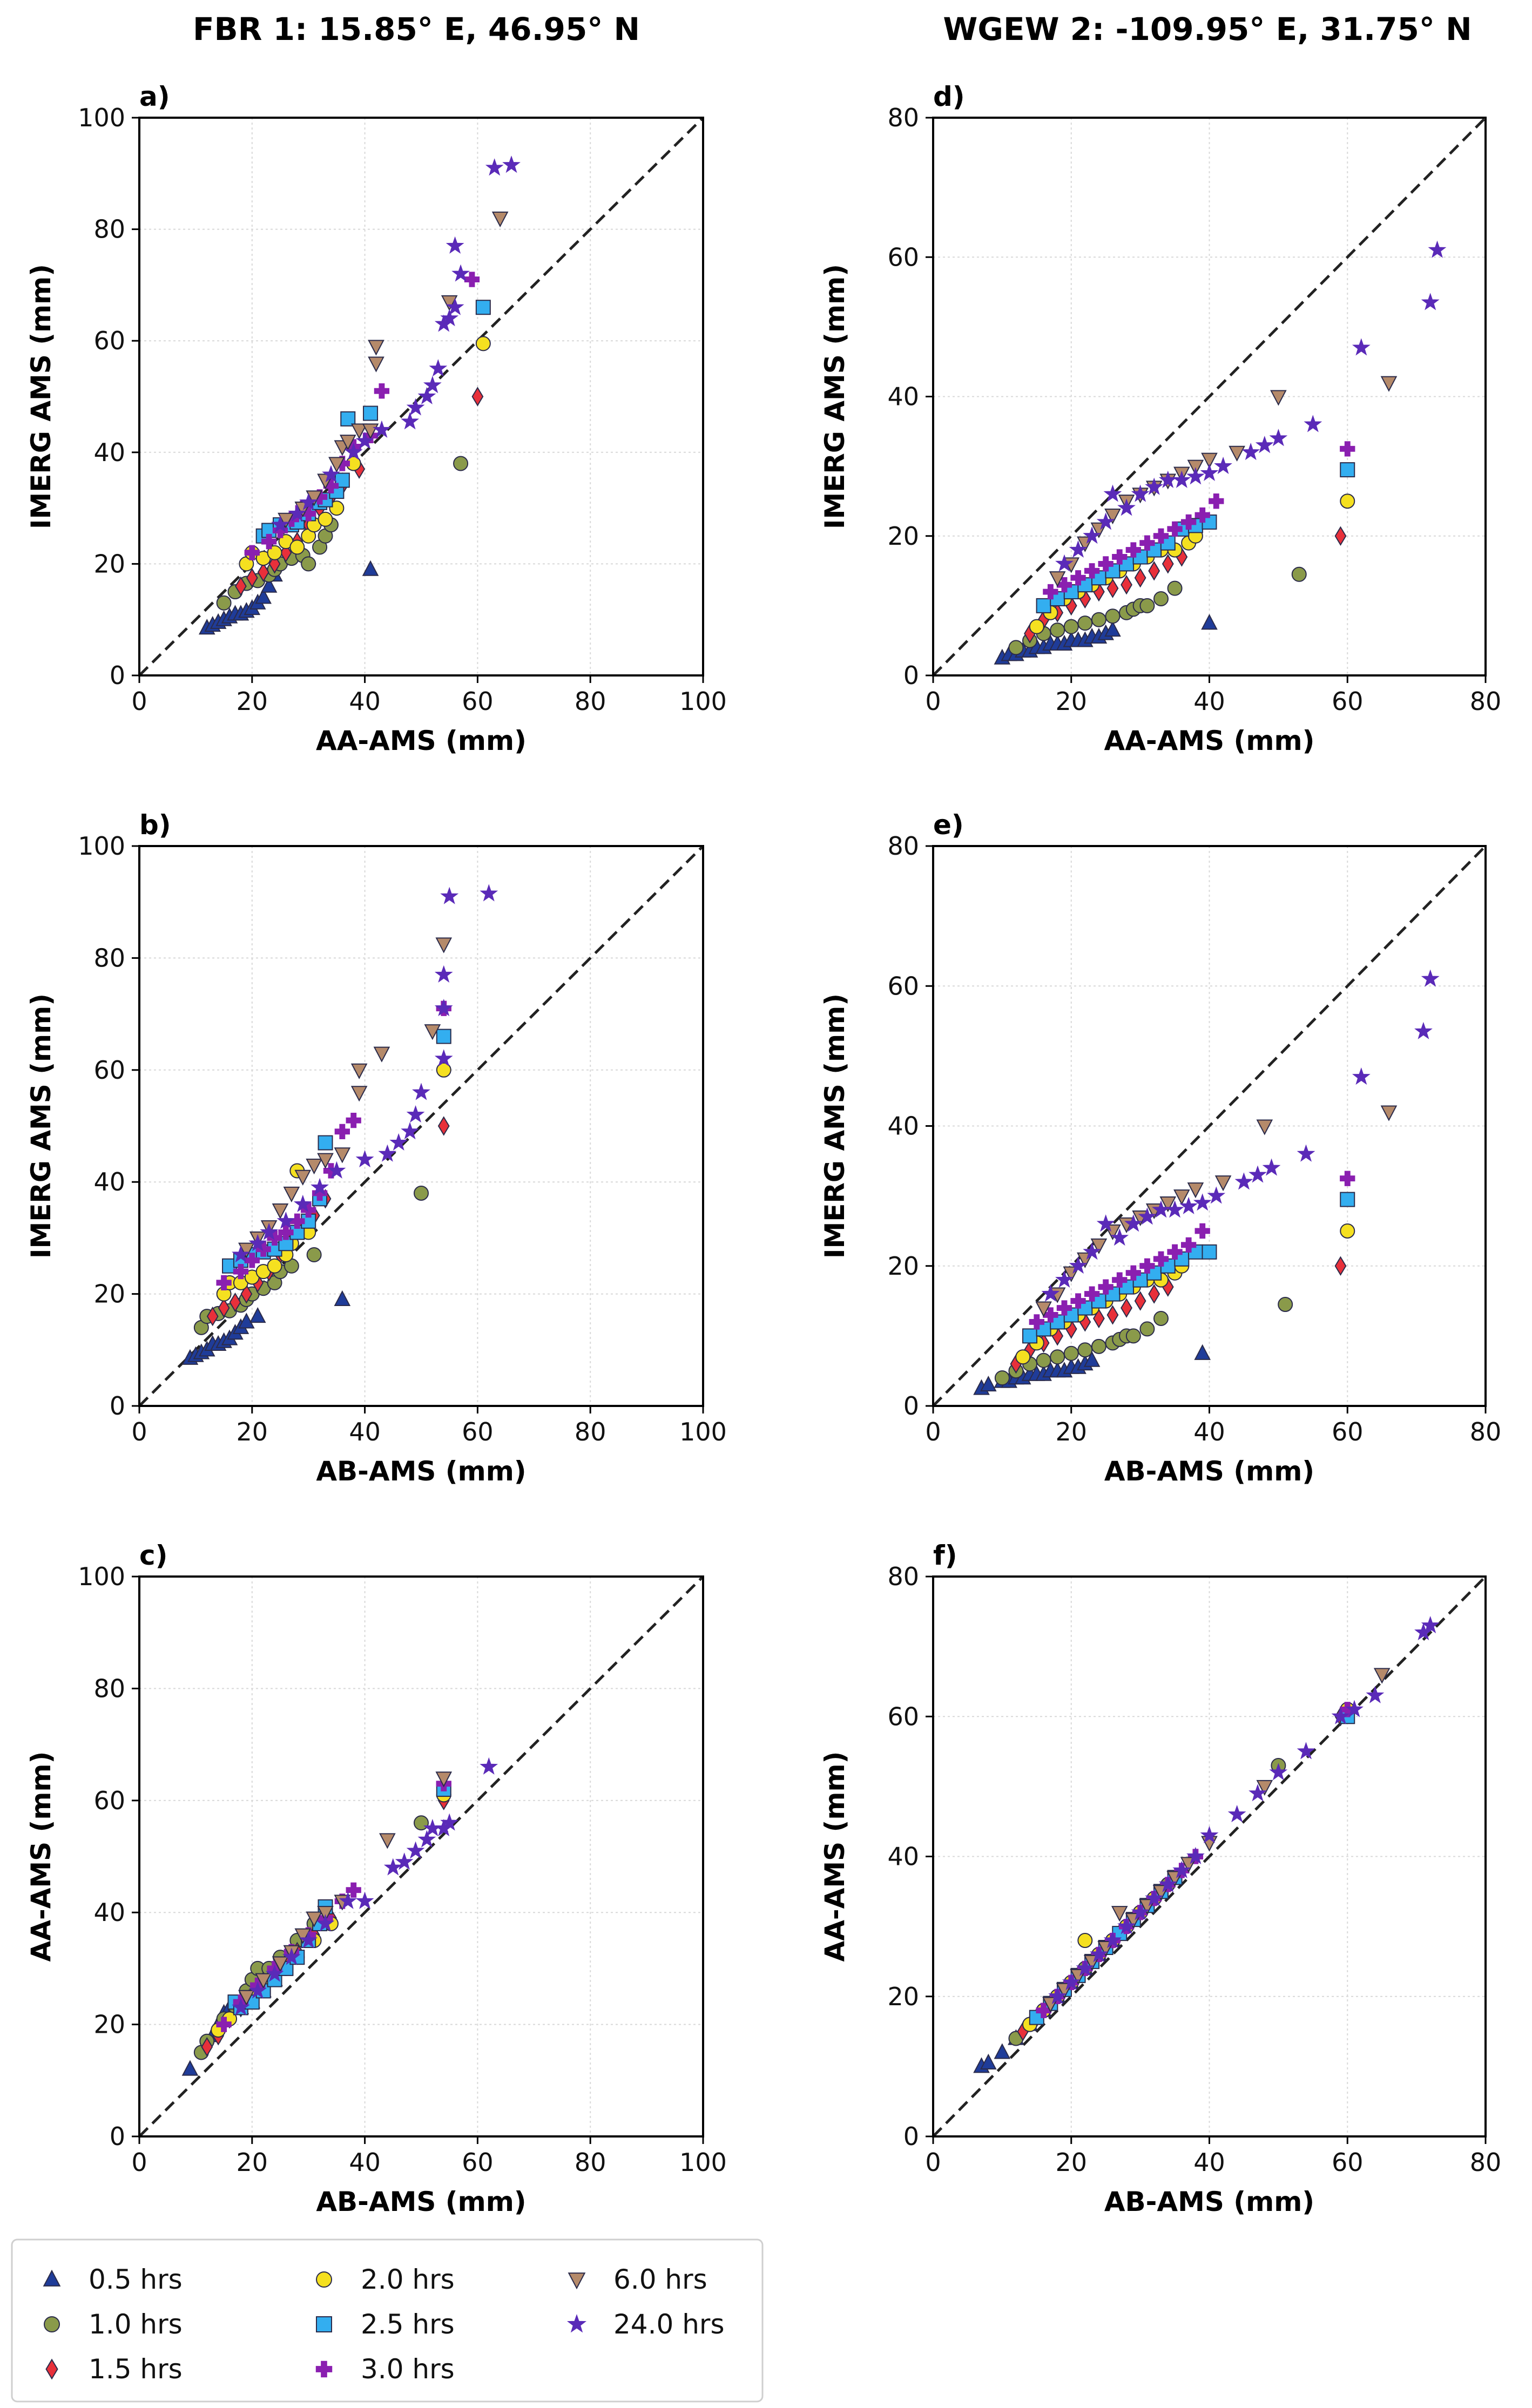 The image size is (1532, 2408). Describe the element at coordinates (101, 1576) in the screenshot. I see `y-tick-label: 100` at that location.